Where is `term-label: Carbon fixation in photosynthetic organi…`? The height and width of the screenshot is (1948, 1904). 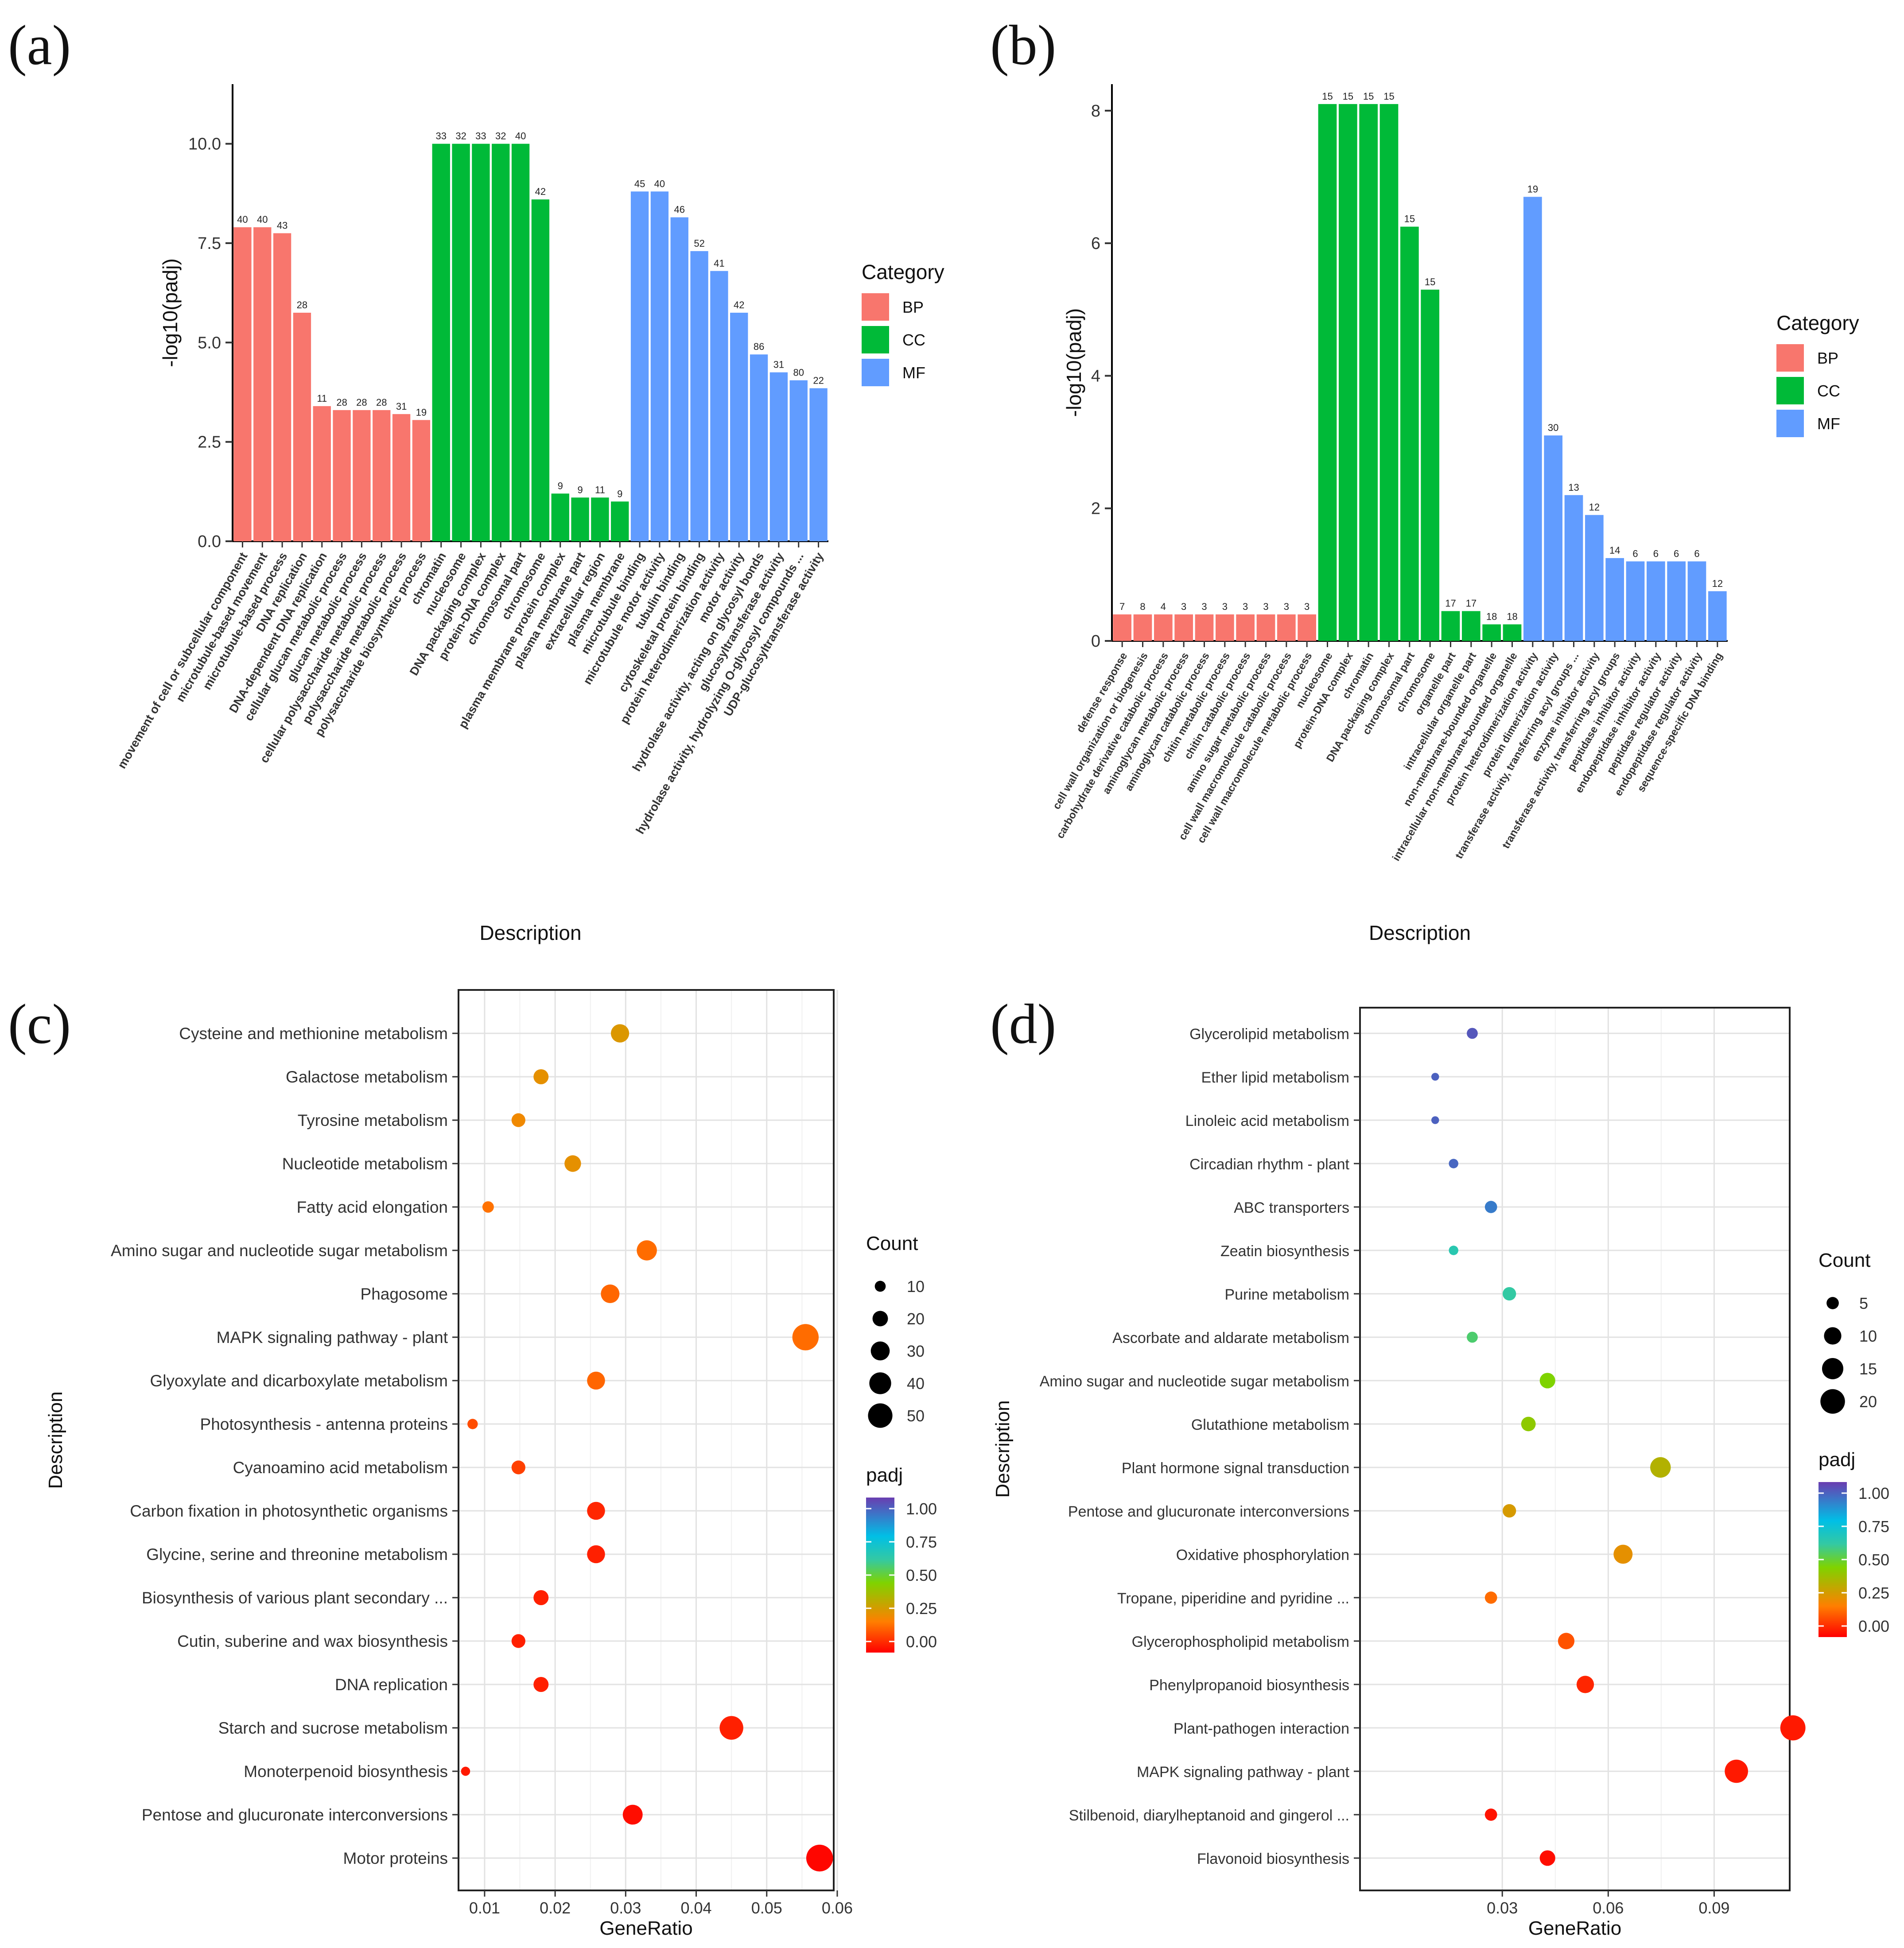
term-label: Carbon fixation in photosynthetic organi… is located at coordinates (289, 1511).